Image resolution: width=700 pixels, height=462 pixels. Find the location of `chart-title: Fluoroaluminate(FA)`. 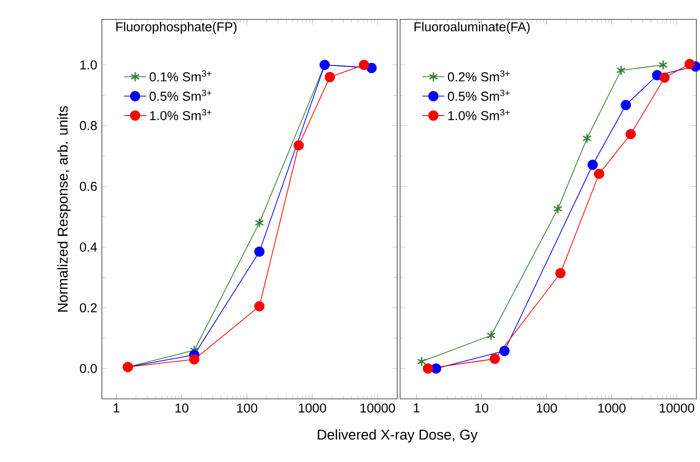

chart-title: Fluoroaluminate(FA) is located at coordinates (472, 28).